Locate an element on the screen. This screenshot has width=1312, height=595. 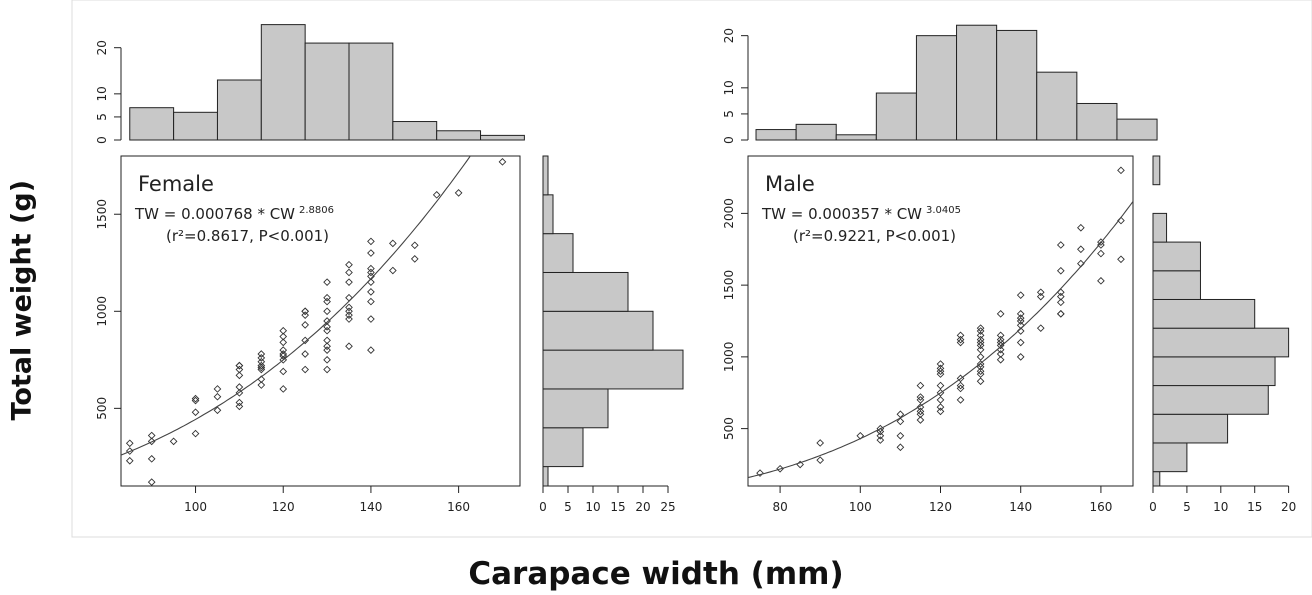
male-side-hist-tick-label: 0 is located at coordinates (1153, 507).